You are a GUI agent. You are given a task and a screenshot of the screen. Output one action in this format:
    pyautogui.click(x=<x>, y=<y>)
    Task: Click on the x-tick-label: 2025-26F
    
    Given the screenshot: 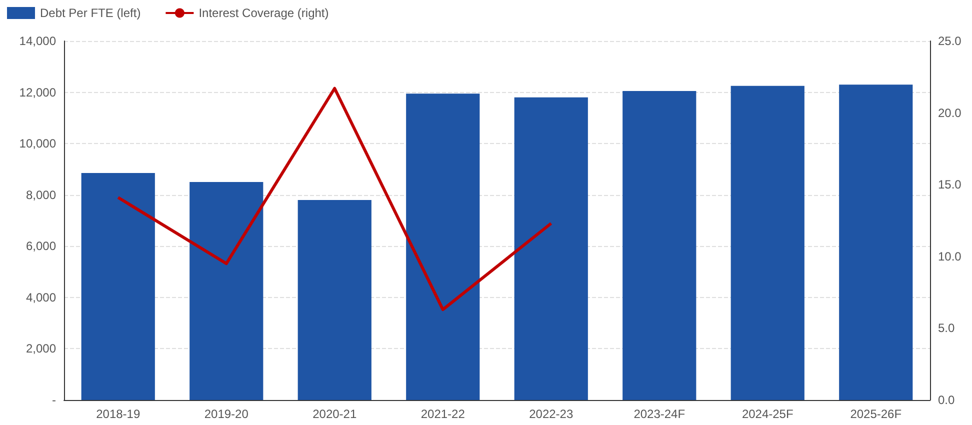 What is the action you would take?
    pyautogui.click(x=876, y=414)
    